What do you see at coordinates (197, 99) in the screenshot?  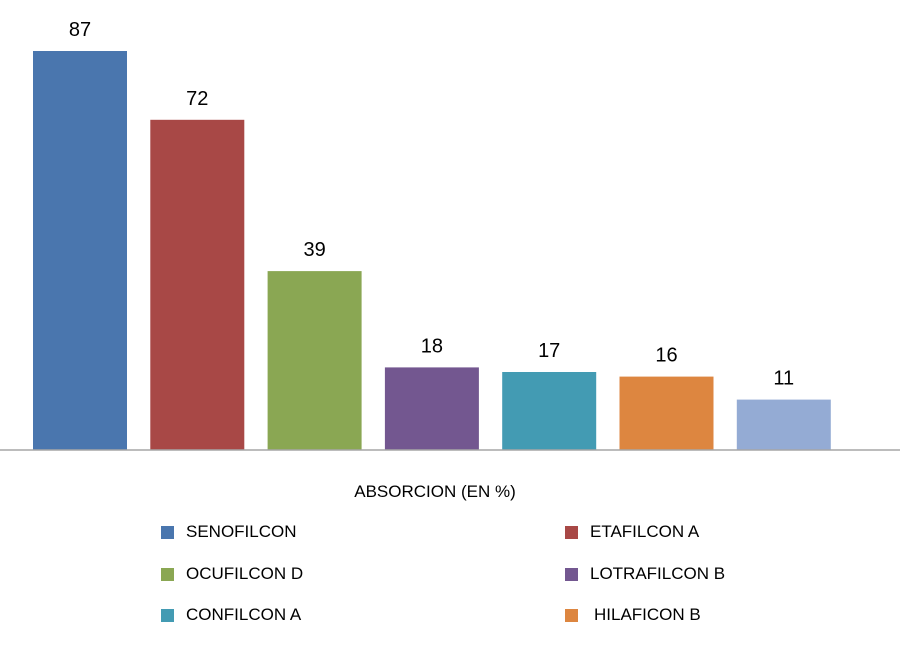 I see `value-label-2: 72` at bounding box center [197, 99].